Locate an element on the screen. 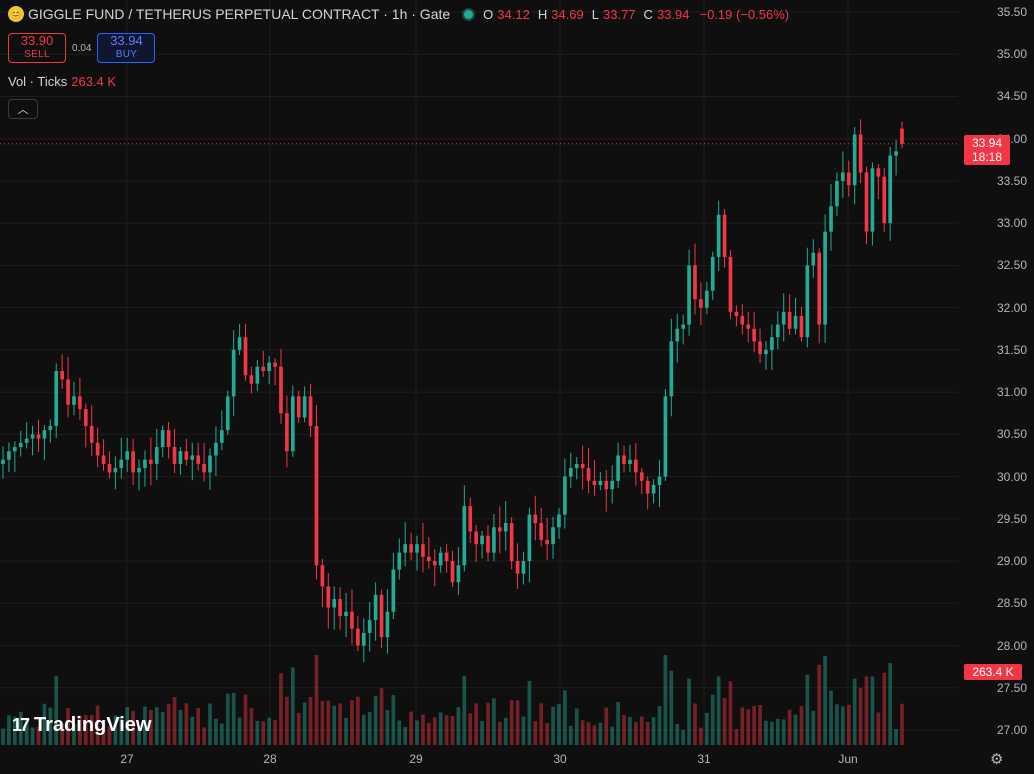  sell-button: 33.90 SELL is located at coordinates (37, 48).